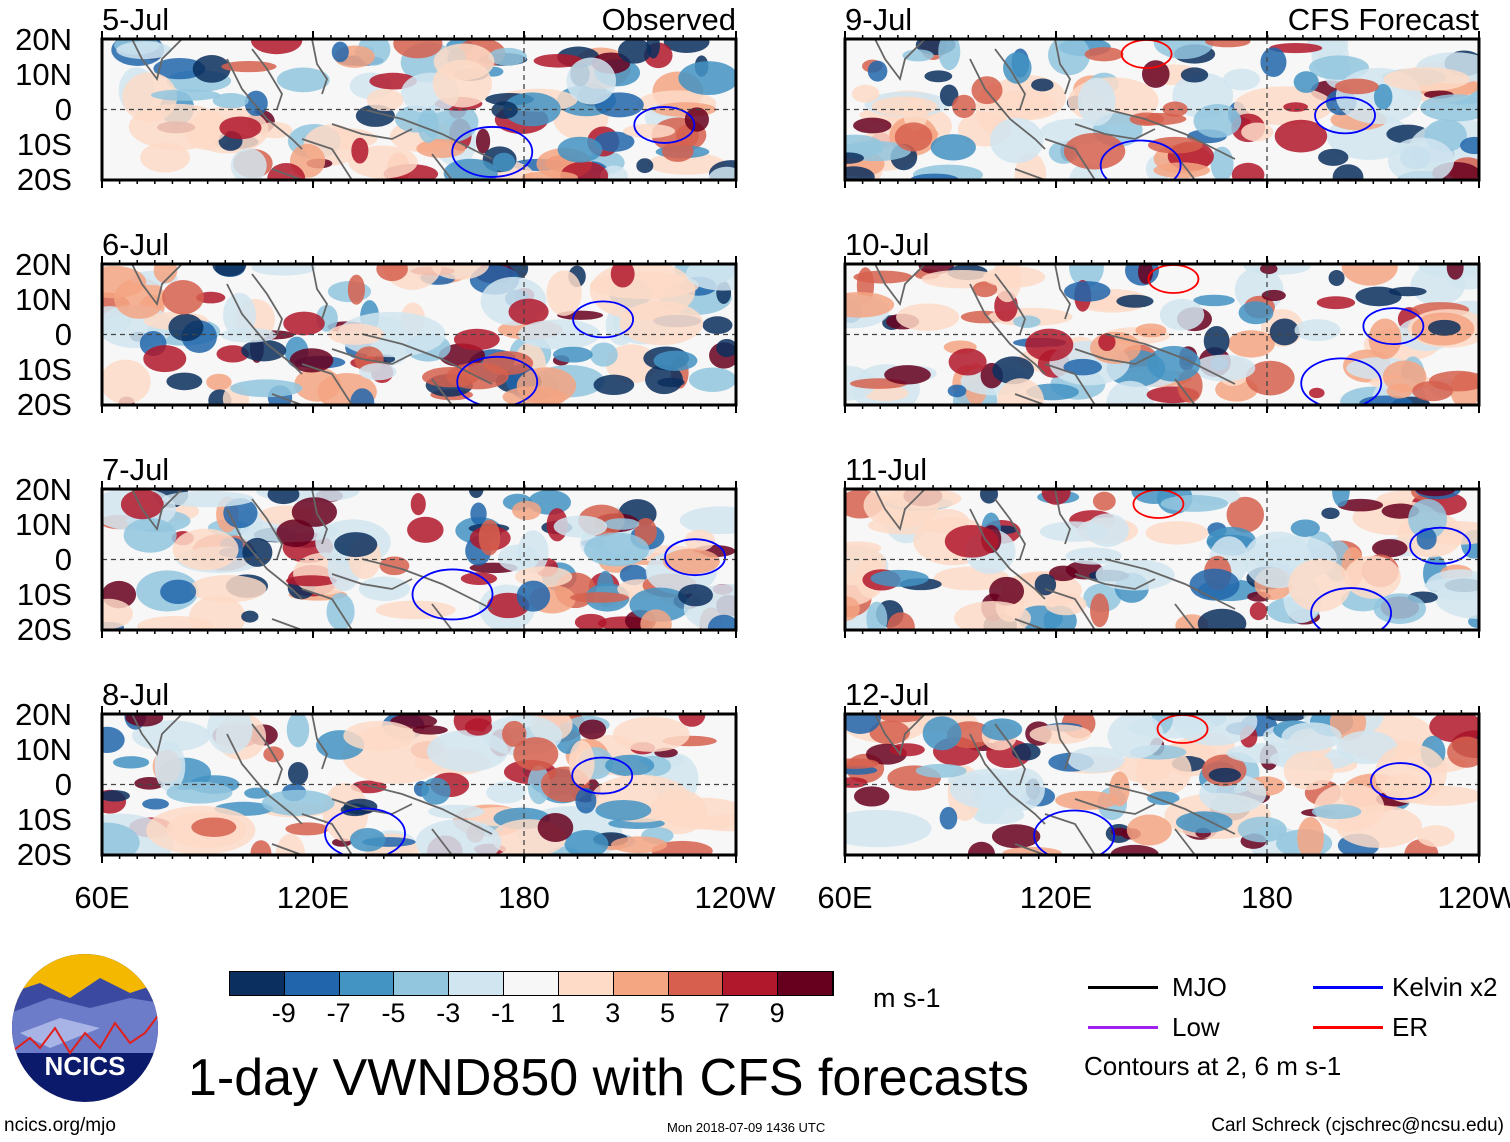 This screenshot has width=1510, height=1142. I want to click on legend-kelvin: Kelvin x2, so click(1445, 987).